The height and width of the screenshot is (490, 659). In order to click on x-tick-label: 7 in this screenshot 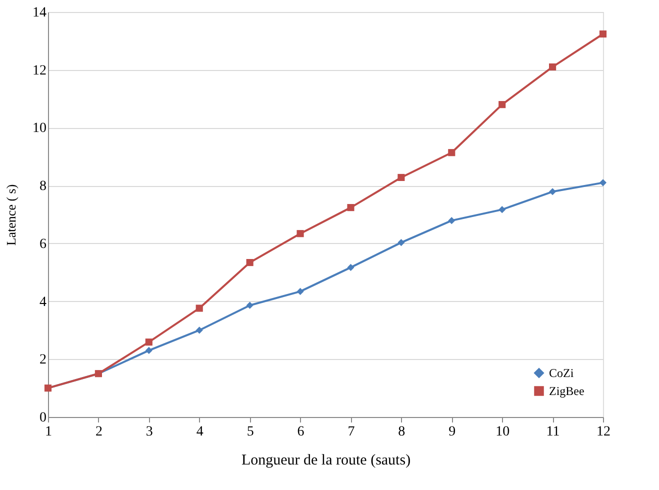, I will do `click(351, 432)`.